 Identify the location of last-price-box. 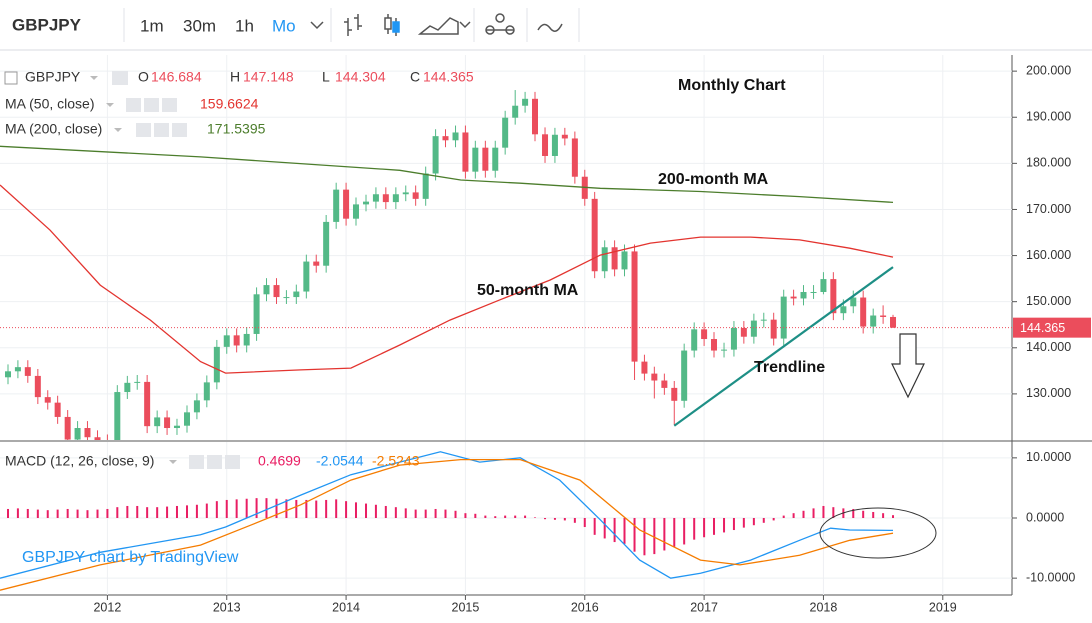
(1052, 327).